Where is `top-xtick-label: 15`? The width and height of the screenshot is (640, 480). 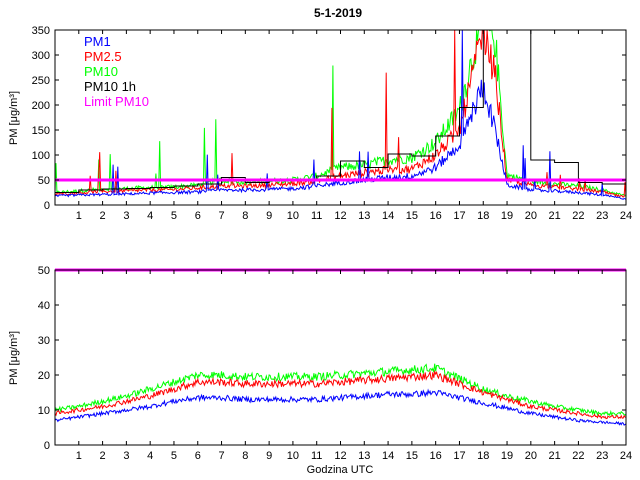 top-xtick-label: 15 is located at coordinates (412, 216).